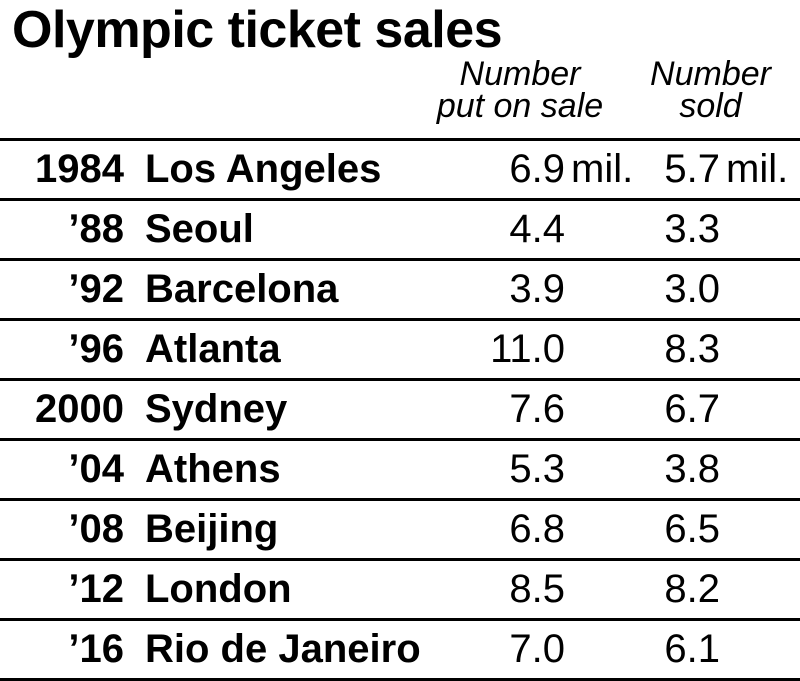 The width and height of the screenshot is (800, 681). What do you see at coordinates (692, 169) in the screenshot?
I see `sold-cell: 5.7` at bounding box center [692, 169].